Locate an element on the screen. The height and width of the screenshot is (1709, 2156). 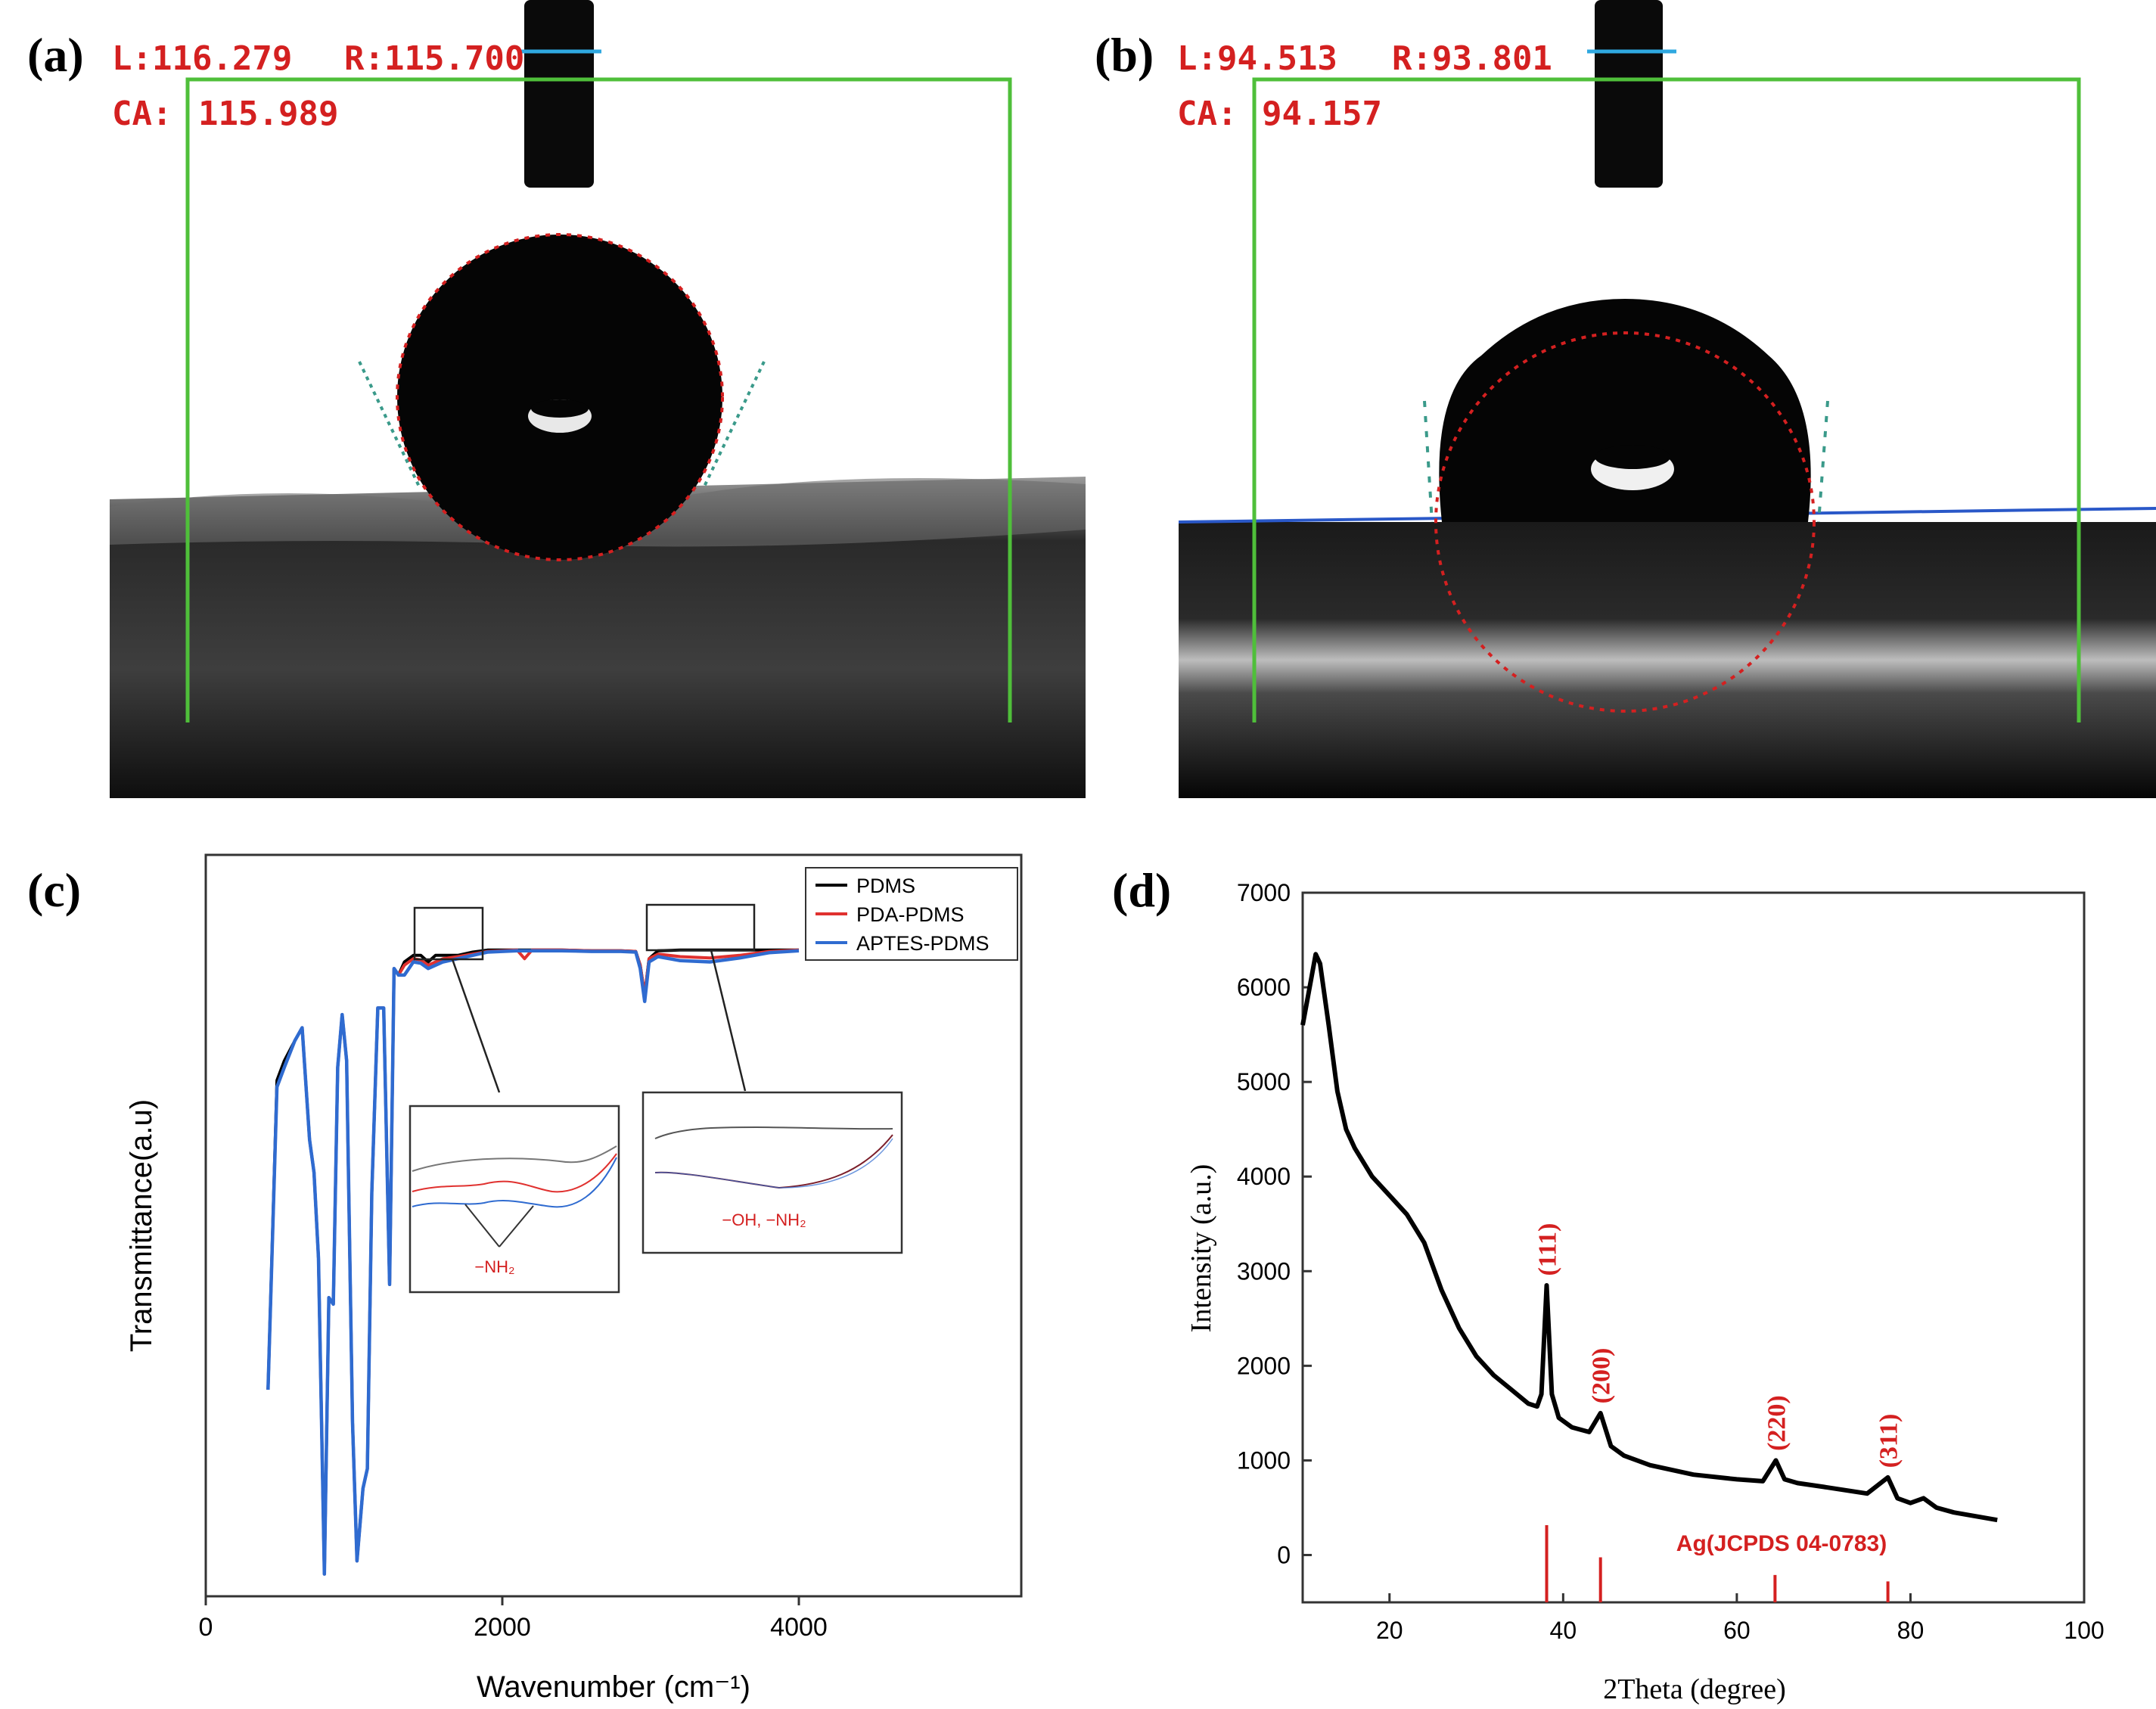
chart-c-ticks: 0 2000 4000 is located at coordinates (513, 1619).